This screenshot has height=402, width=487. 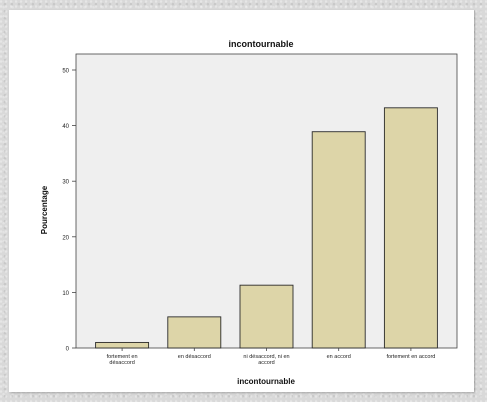 I want to click on y-tick-label: 10, so click(x=65, y=294).